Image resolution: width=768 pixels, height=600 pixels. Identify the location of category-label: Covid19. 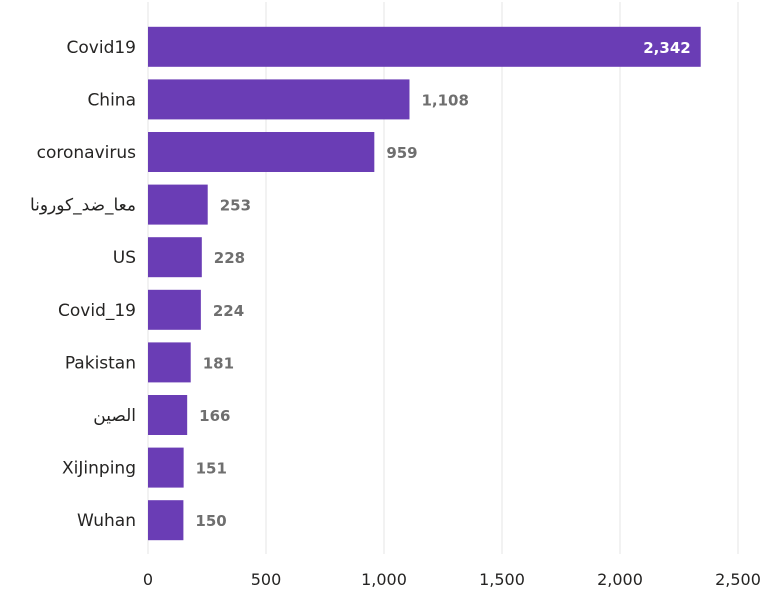
(101, 48).